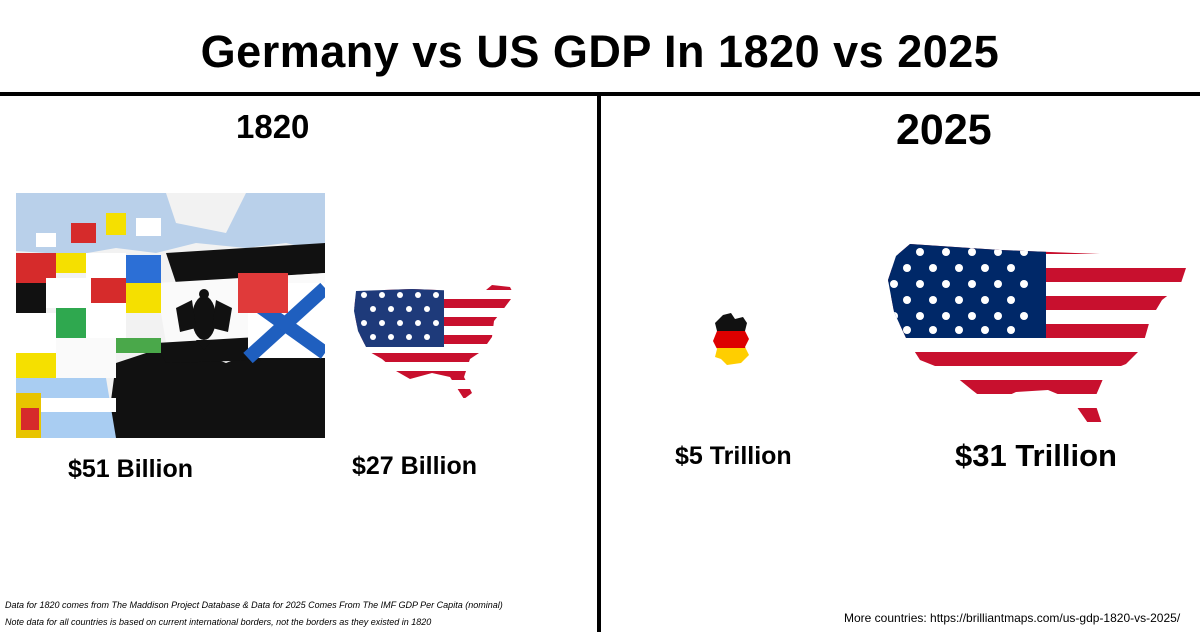 The image size is (1200, 632). What do you see at coordinates (131, 469) in the screenshot?
I see `germany-1820-gdp-value: $51 Billion` at bounding box center [131, 469].